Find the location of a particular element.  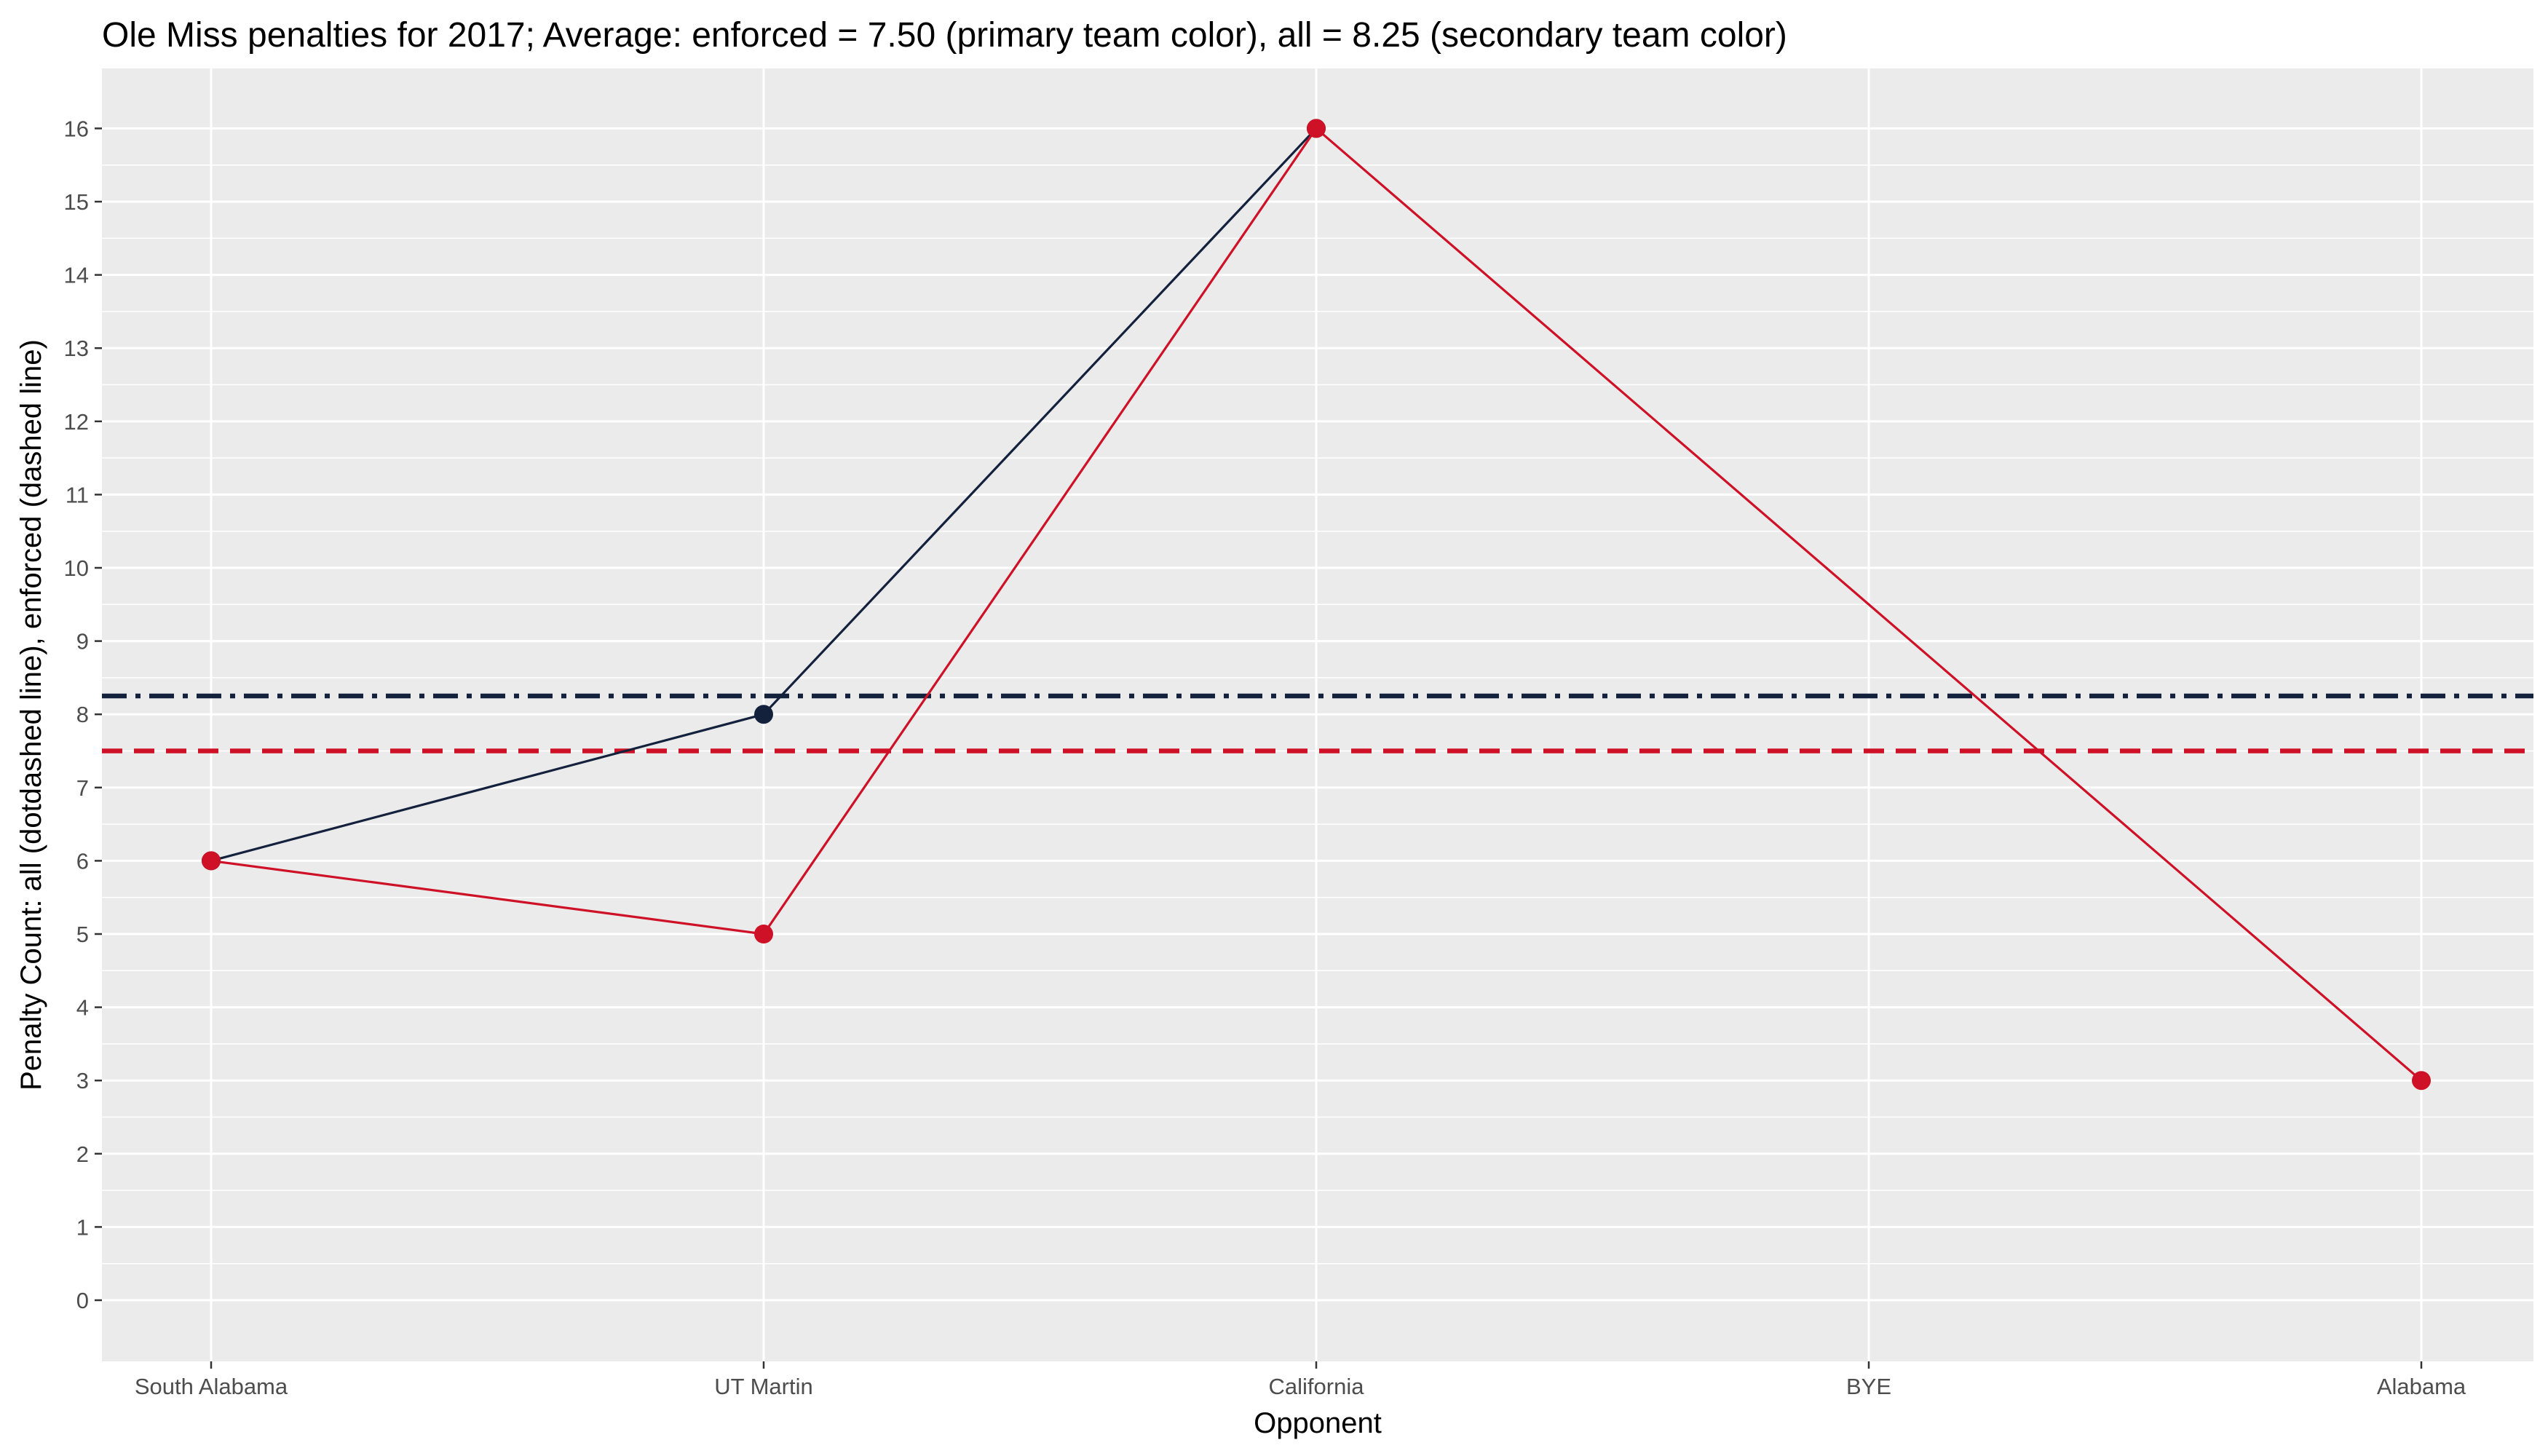

y-tick-label: 14 is located at coordinates (76, 275).